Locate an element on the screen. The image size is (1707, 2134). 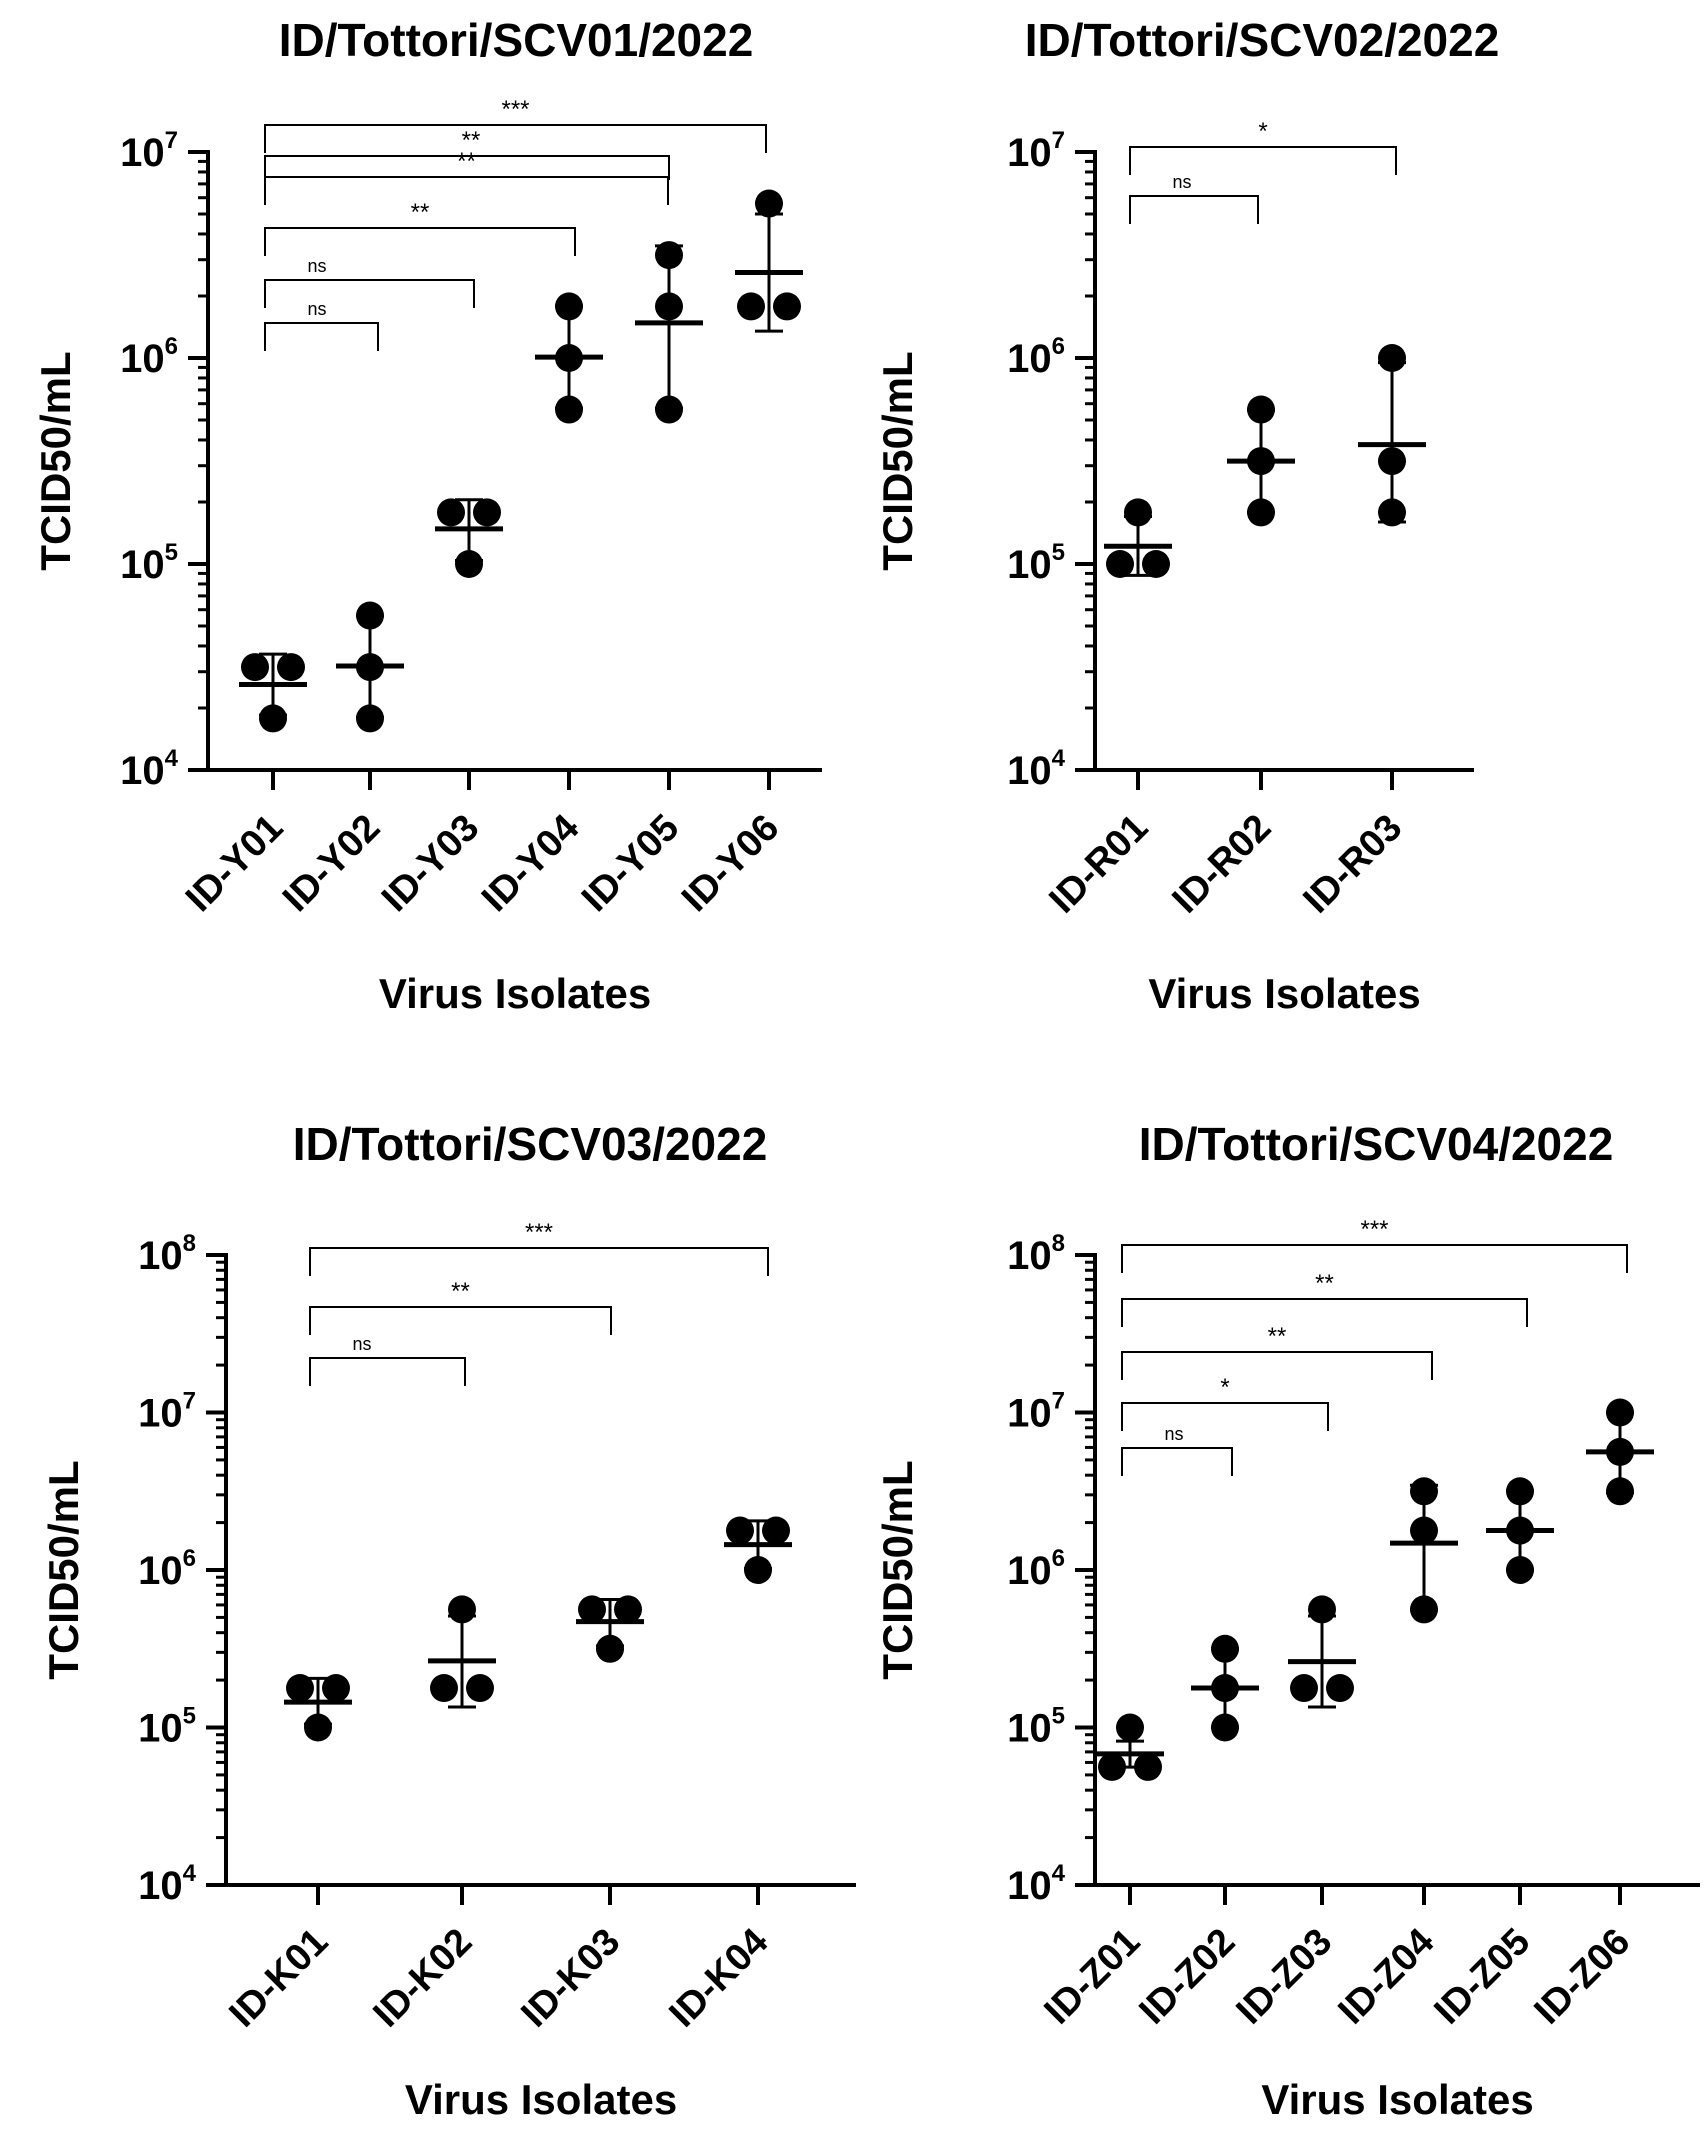
chart4-ytick-label: 10⁴ is located at coordinates (1036, 1884).